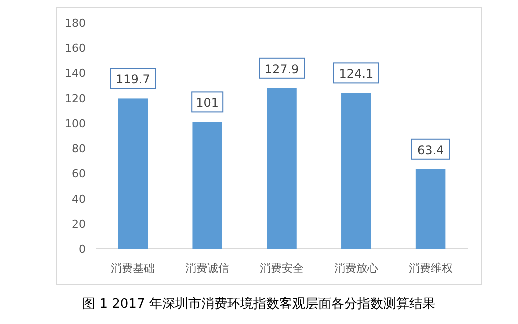  What do you see at coordinates (75, 73) in the screenshot?
I see `y-tick-label: 140` at bounding box center [75, 73].